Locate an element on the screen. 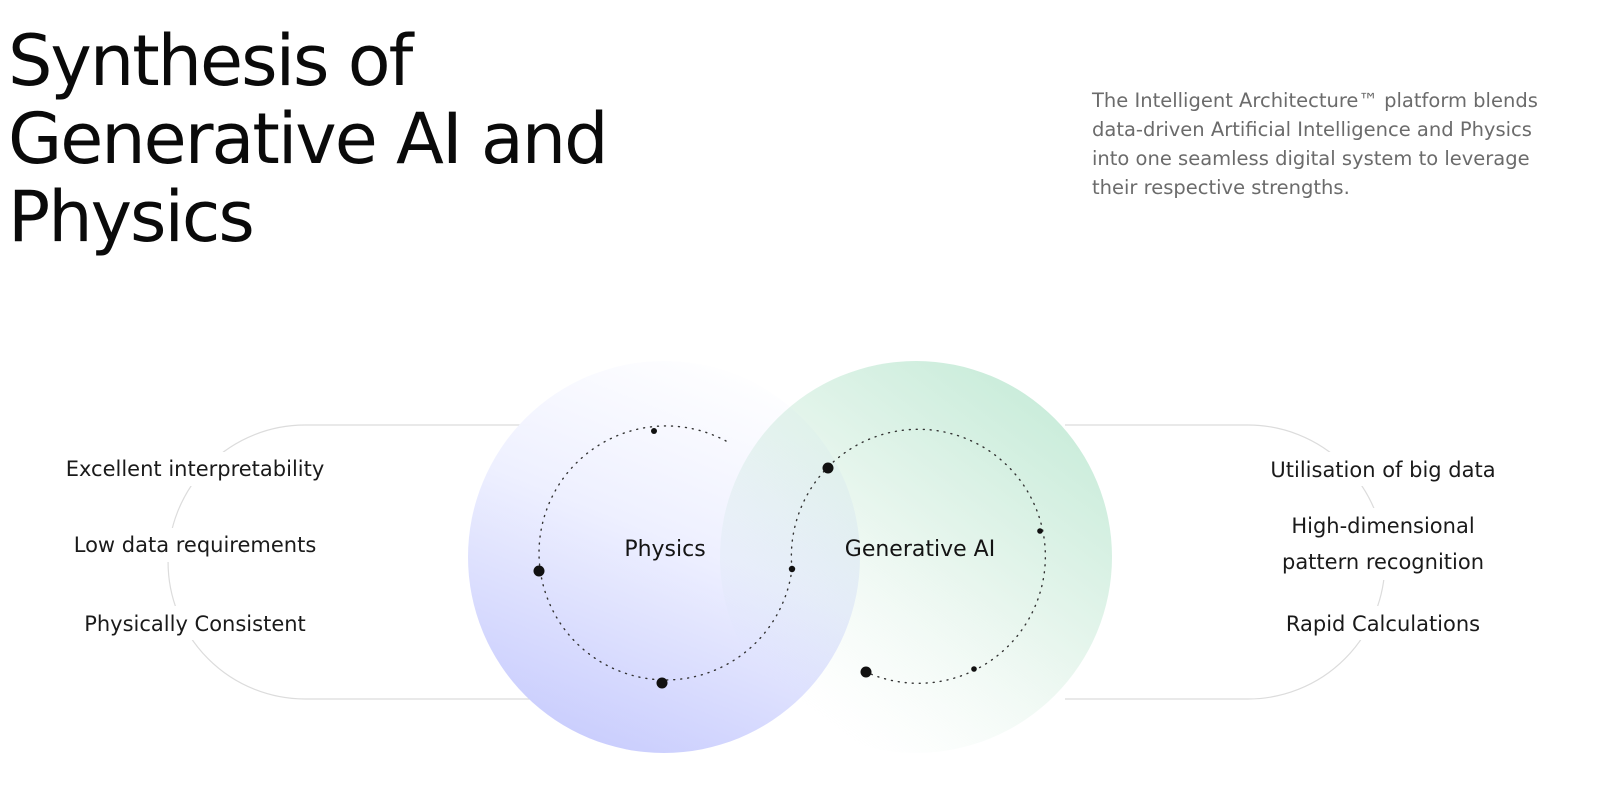 The image size is (1600, 801). genai-strength-big-data: Utilisation of big data is located at coordinates (1382, 470).